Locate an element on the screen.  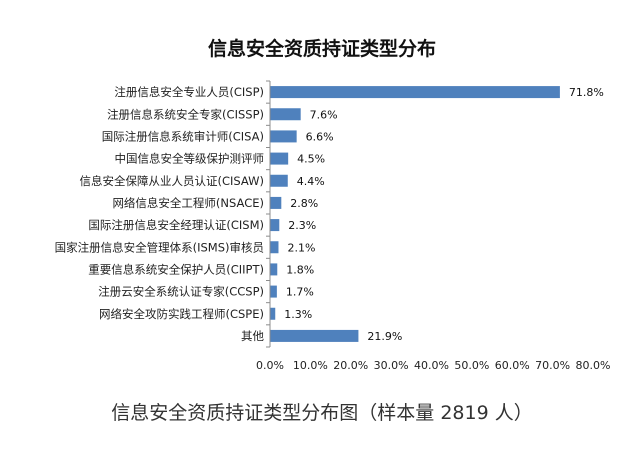
category-label: 网络安全攻防实践工程师(CSPE) is located at coordinates (181, 314).